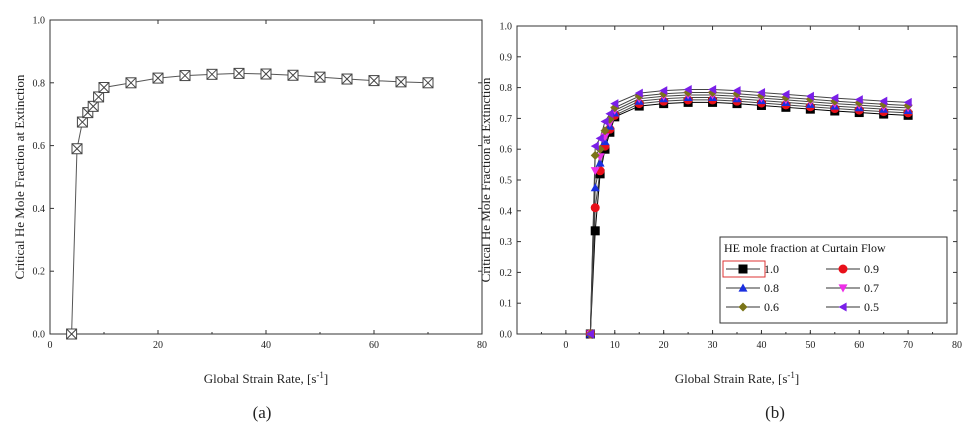  What do you see at coordinates (775, 412) in the screenshot?
I see `chart-b-caption: (b)` at bounding box center [775, 412].